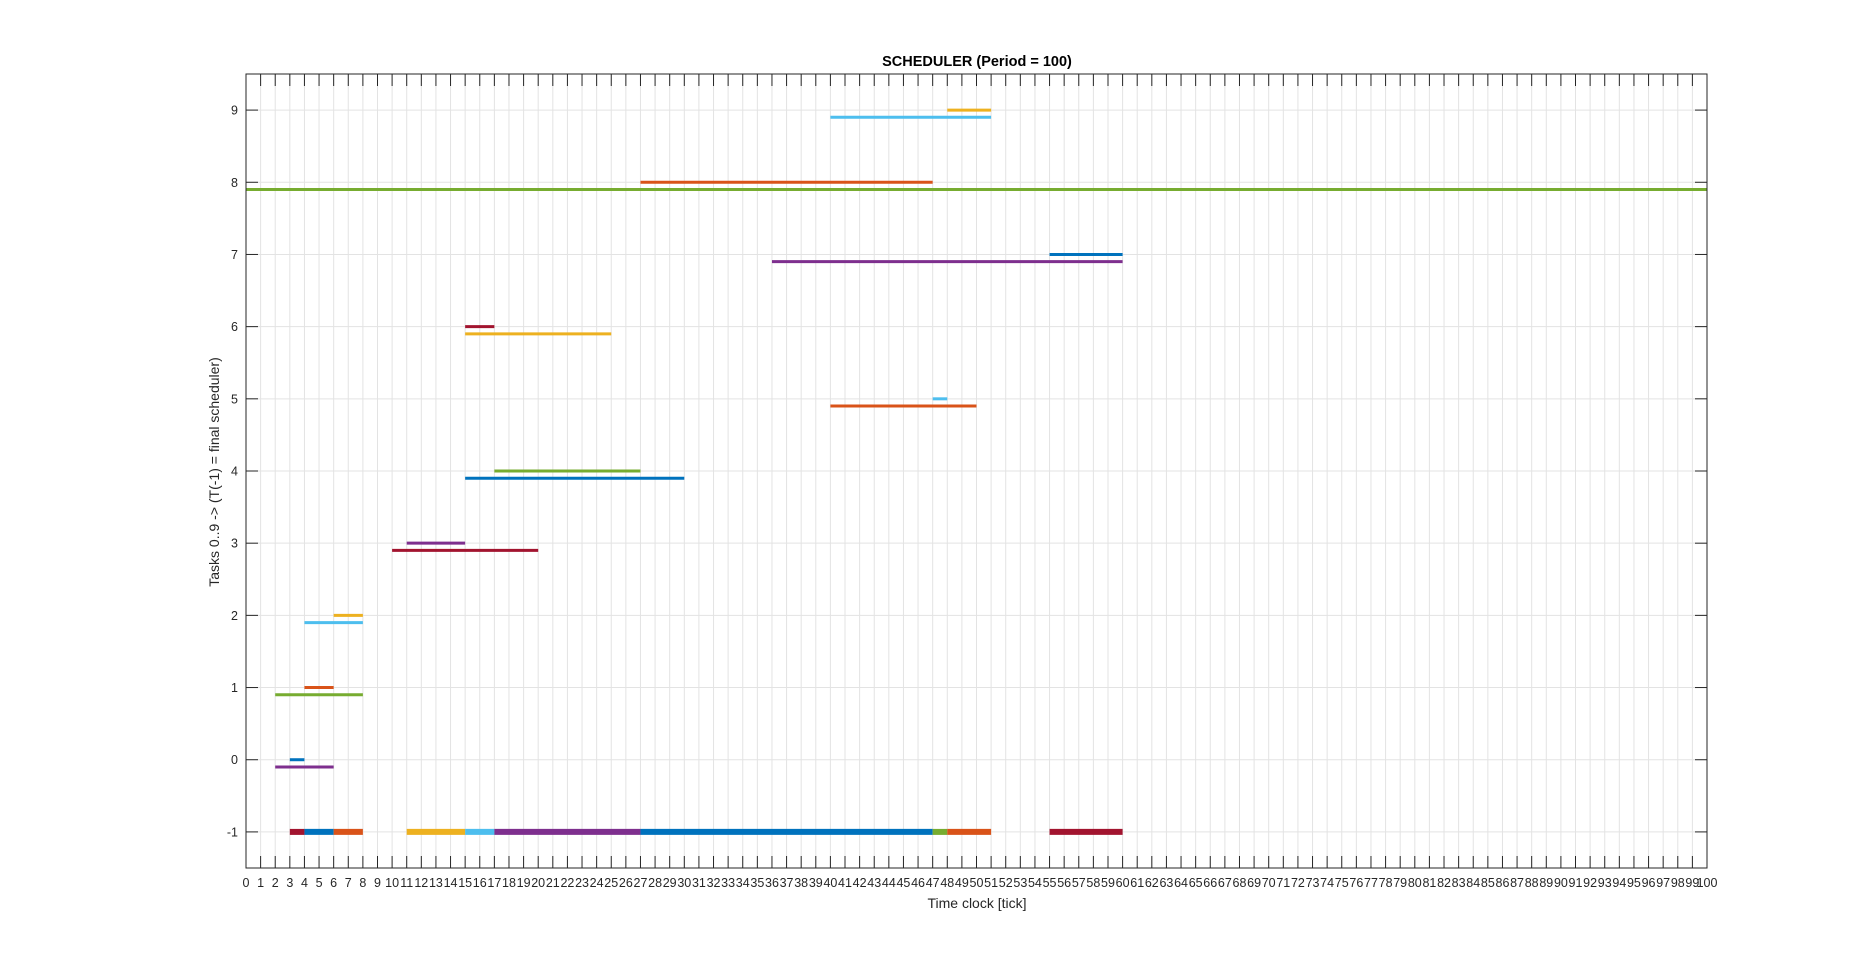  Describe the element at coordinates (234, 399) in the screenshot. I see `y-tick-label: 5` at that location.